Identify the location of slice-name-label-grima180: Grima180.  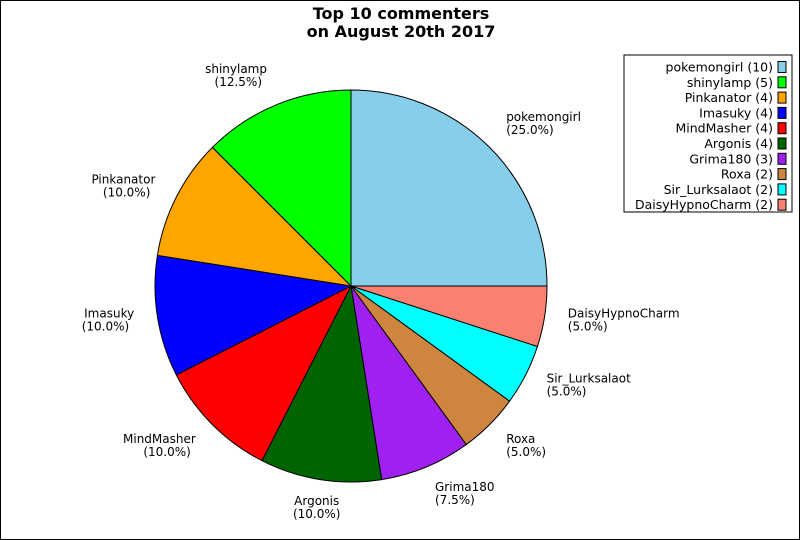
(465, 487).